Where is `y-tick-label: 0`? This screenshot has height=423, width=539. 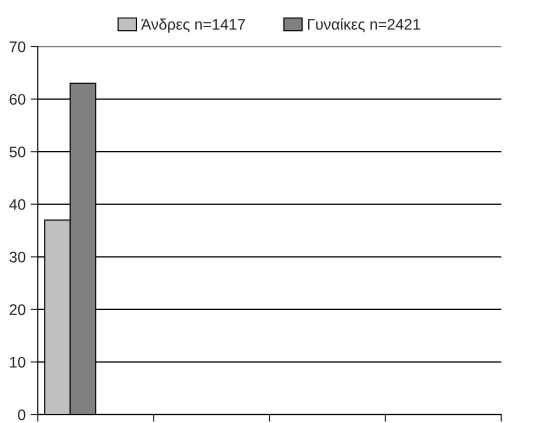 y-tick-label: 0 is located at coordinates (22, 414).